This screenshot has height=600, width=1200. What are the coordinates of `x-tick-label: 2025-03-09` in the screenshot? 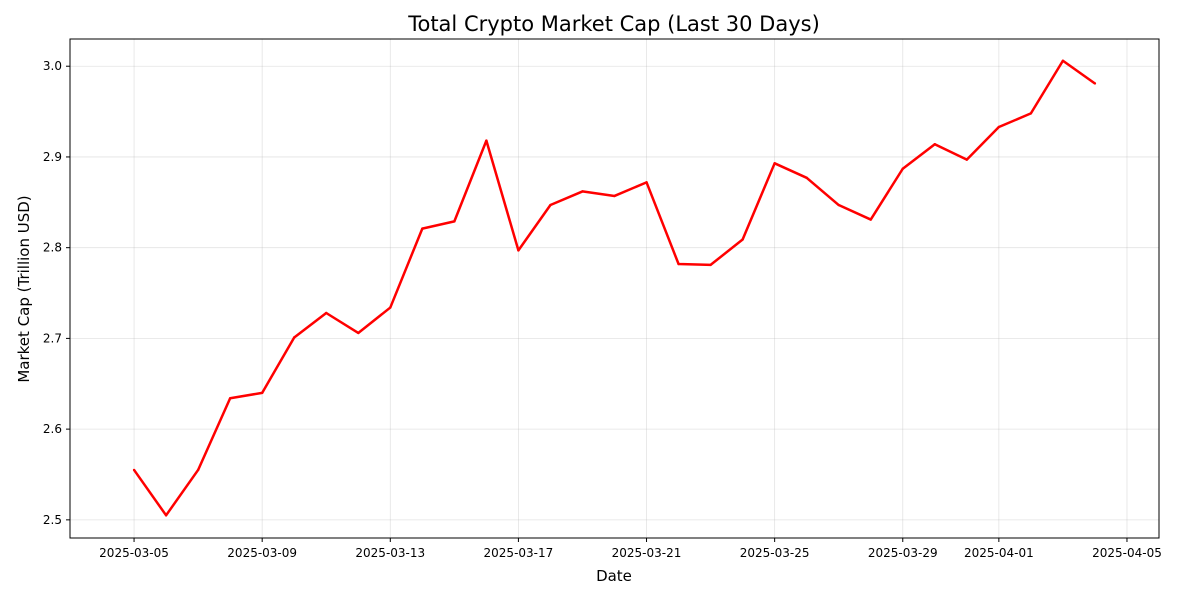 It's located at (262, 553).